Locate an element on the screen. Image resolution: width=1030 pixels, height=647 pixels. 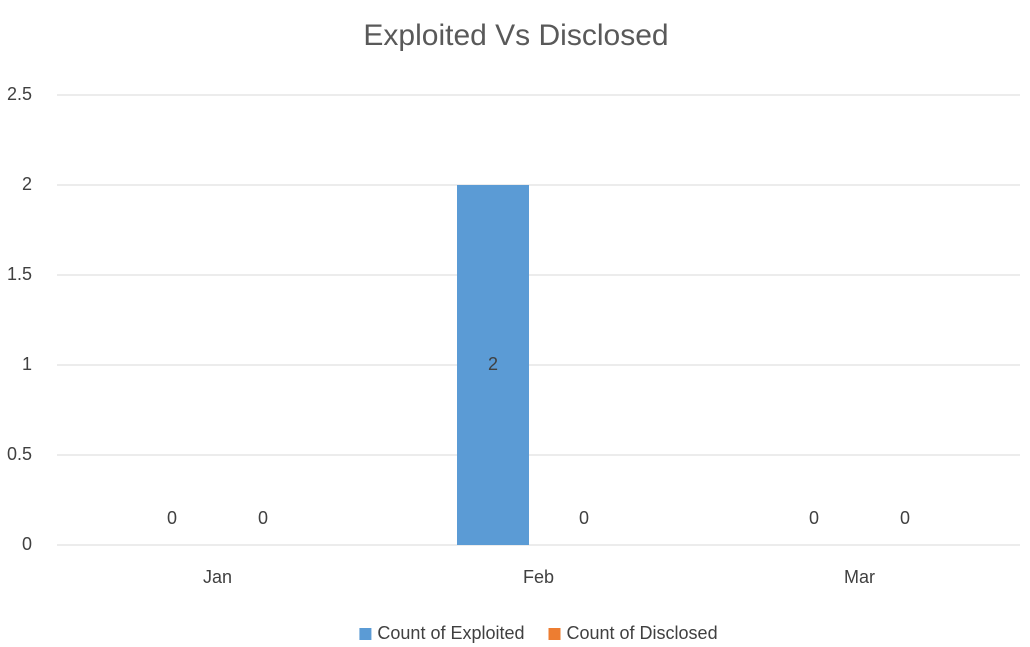
x-tick-label: Mar is located at coordinates (859, 577).